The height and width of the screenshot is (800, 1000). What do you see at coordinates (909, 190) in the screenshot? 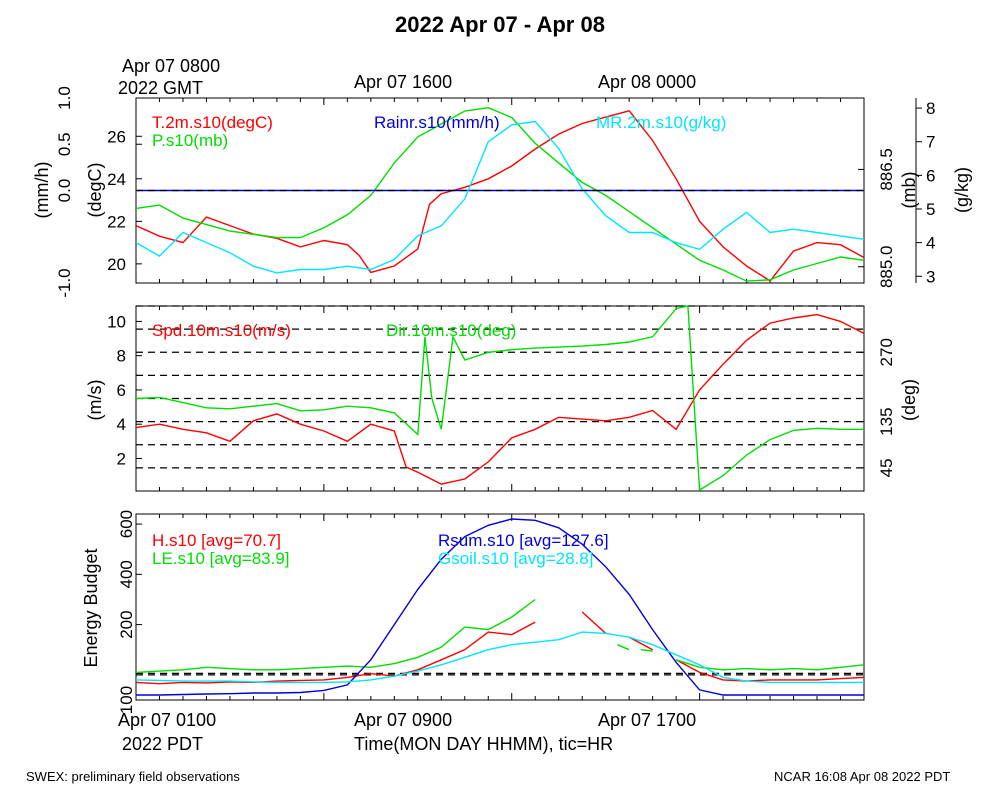
I see `top-panel-mb-axis-title: (mb)` at bounding box center [909, 190].